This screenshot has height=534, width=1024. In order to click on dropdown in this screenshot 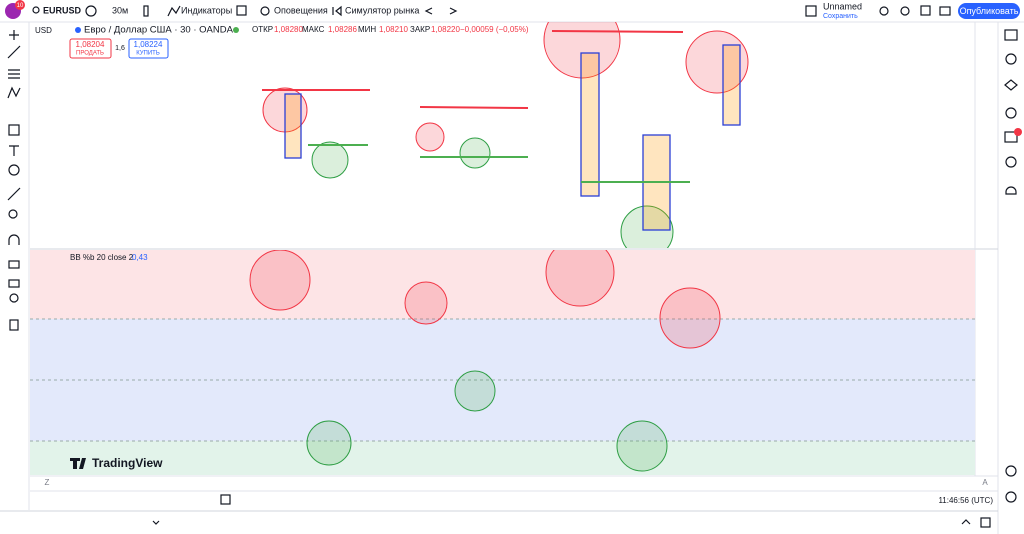, I will do `click(156, 522)`.